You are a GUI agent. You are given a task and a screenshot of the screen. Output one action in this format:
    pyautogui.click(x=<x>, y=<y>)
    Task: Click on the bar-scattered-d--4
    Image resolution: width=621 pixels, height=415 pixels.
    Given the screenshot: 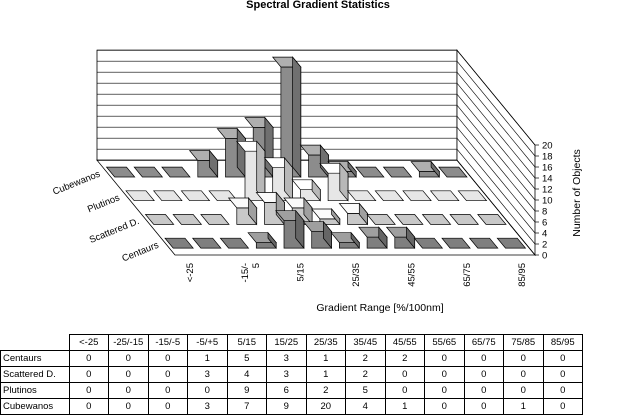 What is the action you would take?
    pyautogui.click(x=270, y=208)
    